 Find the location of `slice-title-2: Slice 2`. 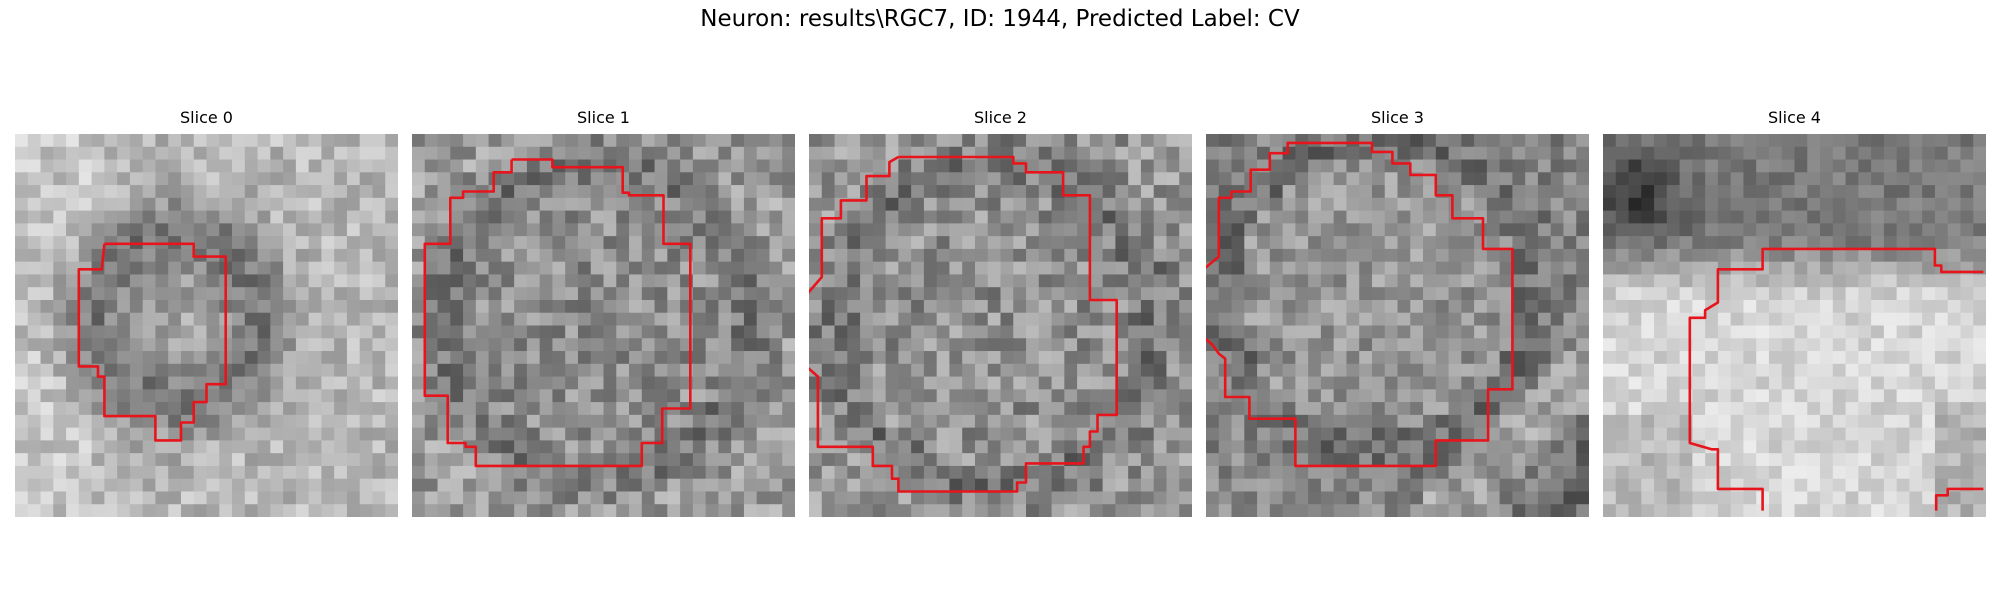

slice-title-2: Slice 2 is located at coordinates (1000, 117).